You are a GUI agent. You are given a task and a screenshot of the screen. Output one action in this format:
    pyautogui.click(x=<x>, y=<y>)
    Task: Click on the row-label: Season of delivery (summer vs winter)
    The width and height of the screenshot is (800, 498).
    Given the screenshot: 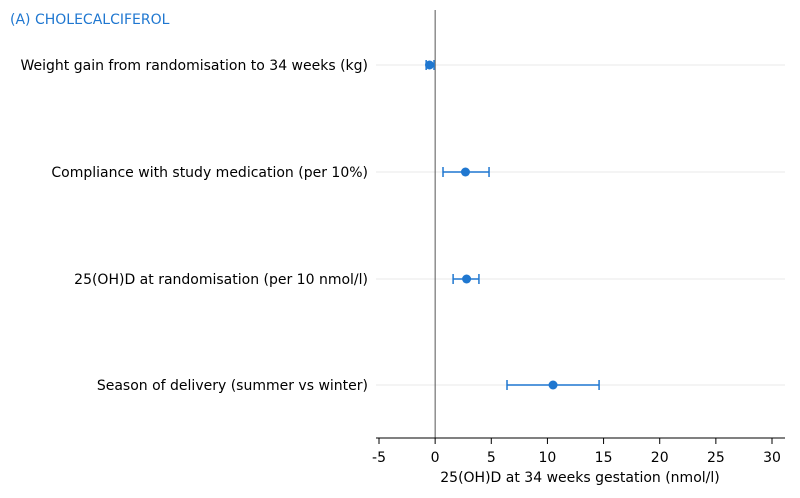 What is the action you would take?
    pyautogui.click(x=232, y=386)
    